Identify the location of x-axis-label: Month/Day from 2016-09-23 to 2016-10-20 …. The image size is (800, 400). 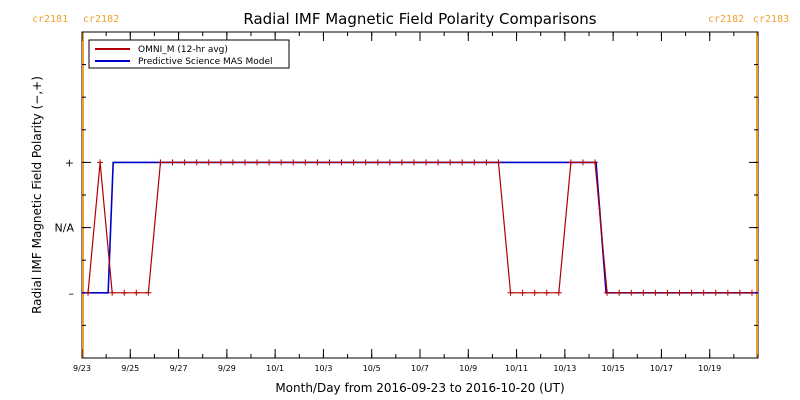
(419, 388).